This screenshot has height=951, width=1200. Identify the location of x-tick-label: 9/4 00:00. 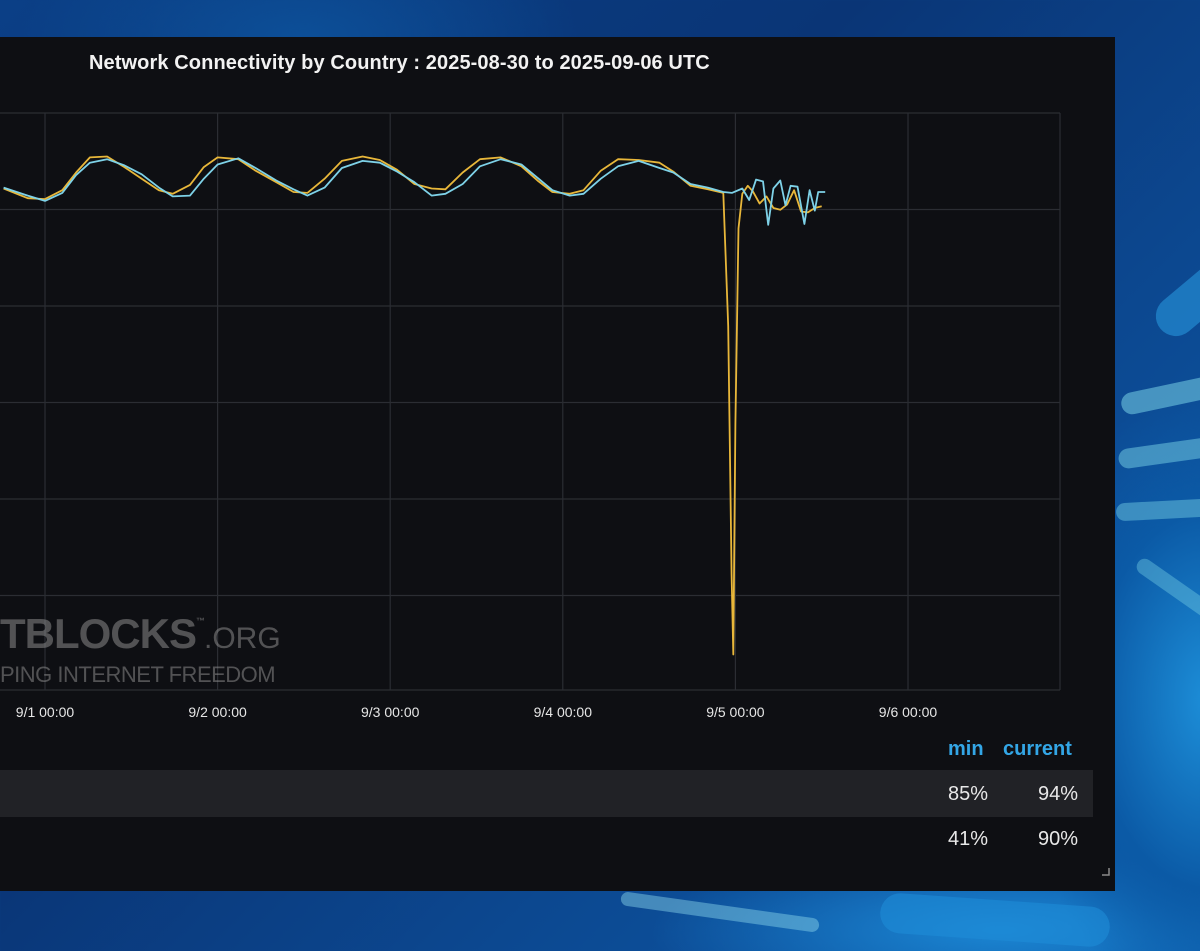
(563, 712).